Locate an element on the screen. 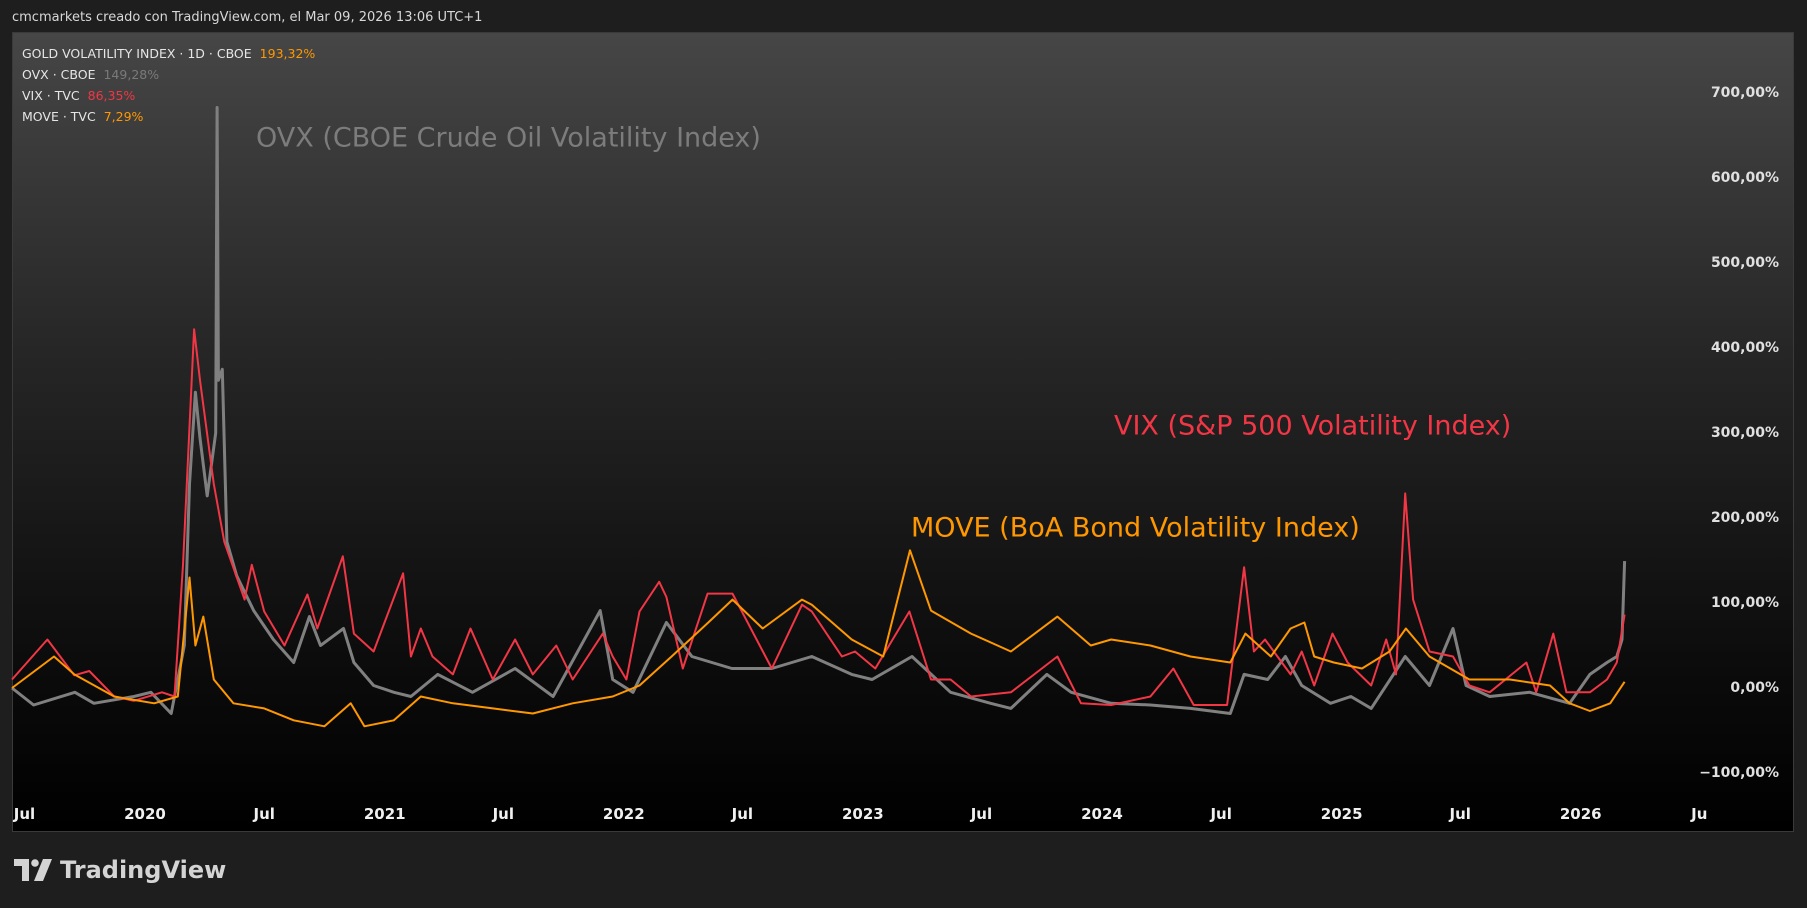 This screenshot has height=908, width=1807. annotation-ovx: OVX (CBOE Crude Oil Volatility Index) is located at coordinates (508, 138).